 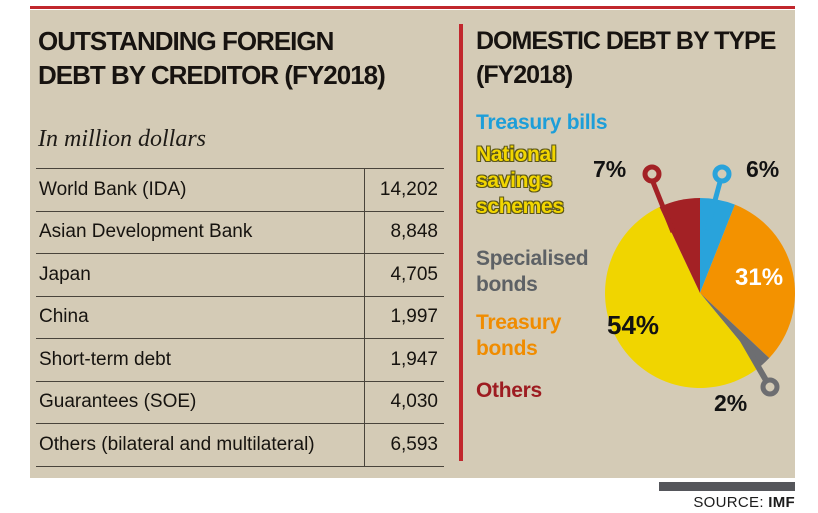 What do you see at coordinates (727, 486) in the screenshot?
I see `source-divider-bar` at bounding box center [727, 486].